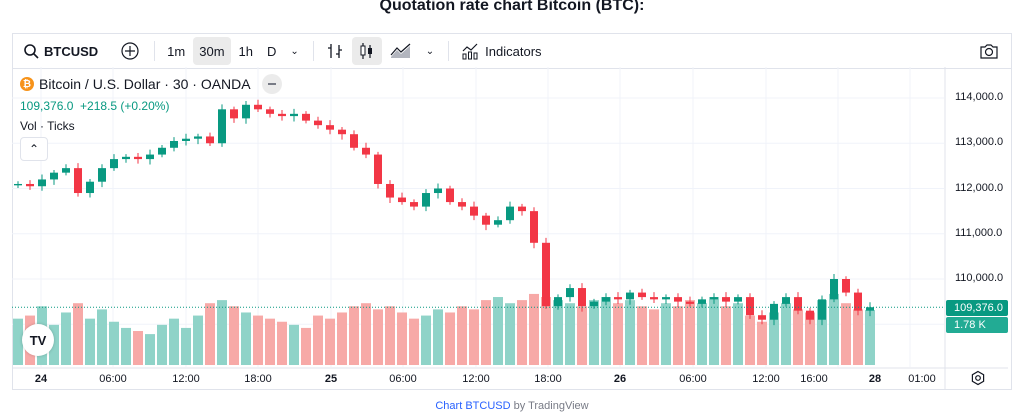  What do you see at coordinates (473, 406) in the screenshot?
I see `chart-link: Chart BTCUSD` at bounding box center [473, 406].